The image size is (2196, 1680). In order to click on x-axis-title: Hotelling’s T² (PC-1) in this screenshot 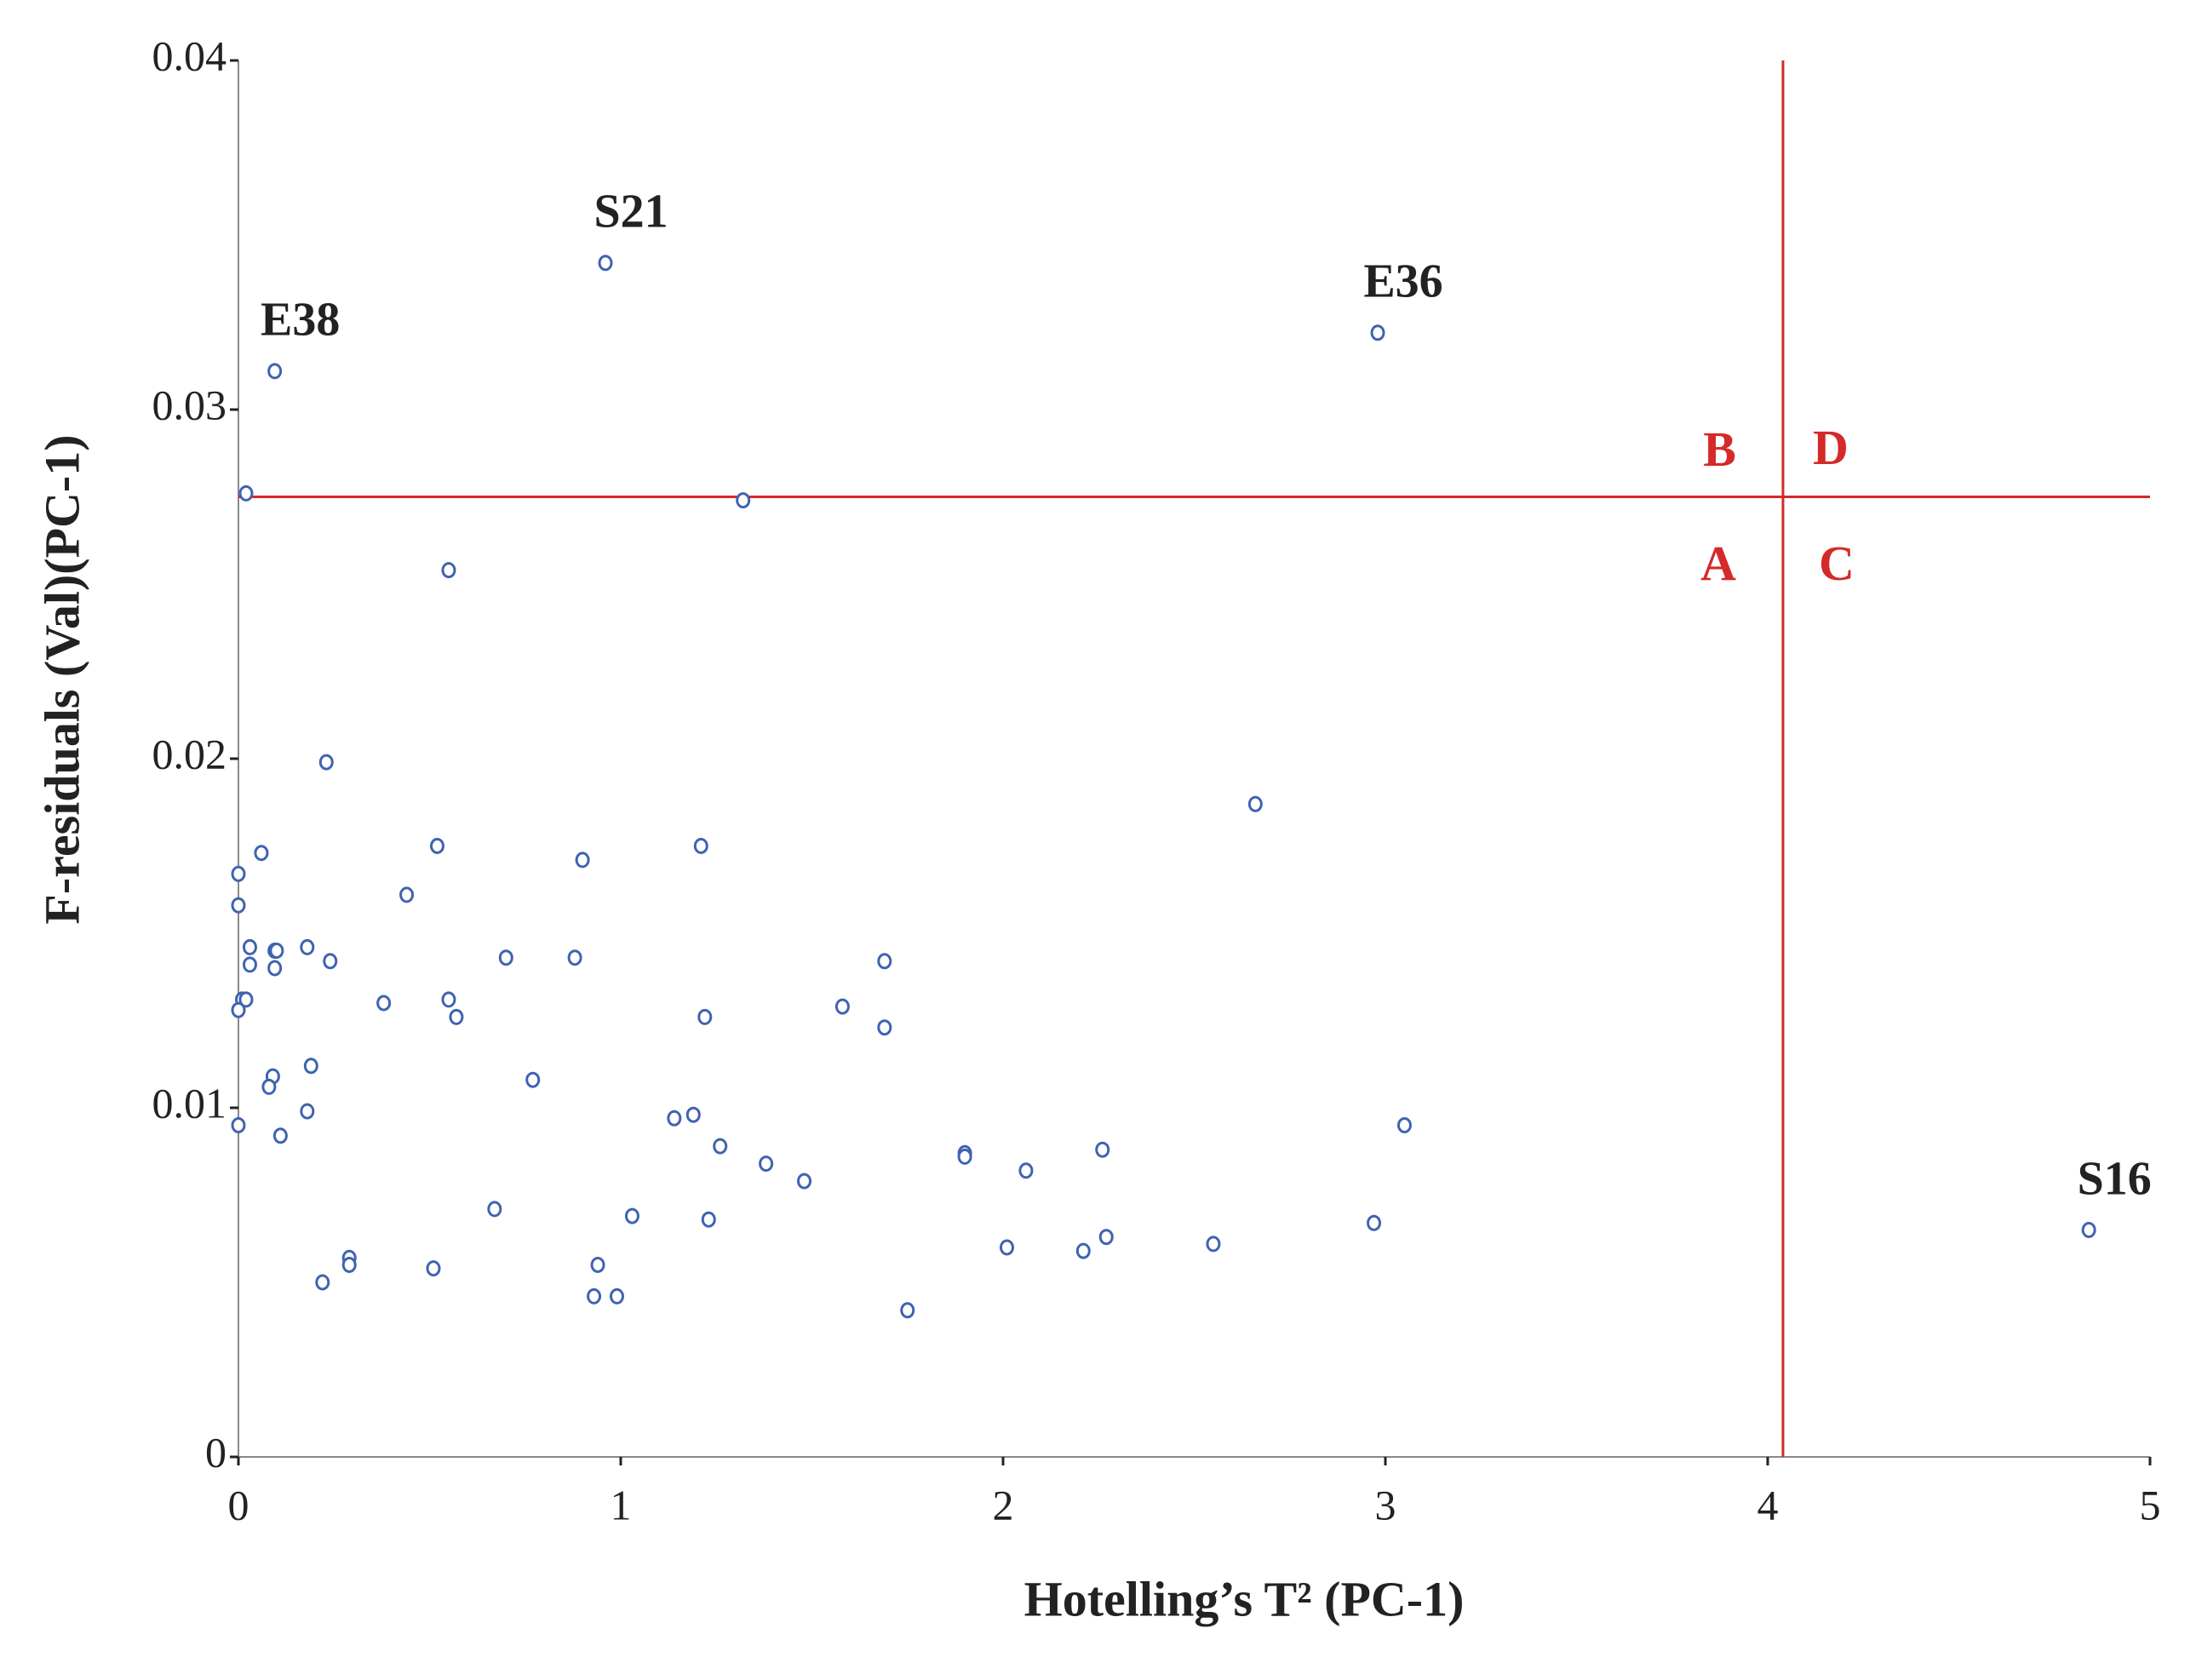, I will do `click(1244, 1599)`.